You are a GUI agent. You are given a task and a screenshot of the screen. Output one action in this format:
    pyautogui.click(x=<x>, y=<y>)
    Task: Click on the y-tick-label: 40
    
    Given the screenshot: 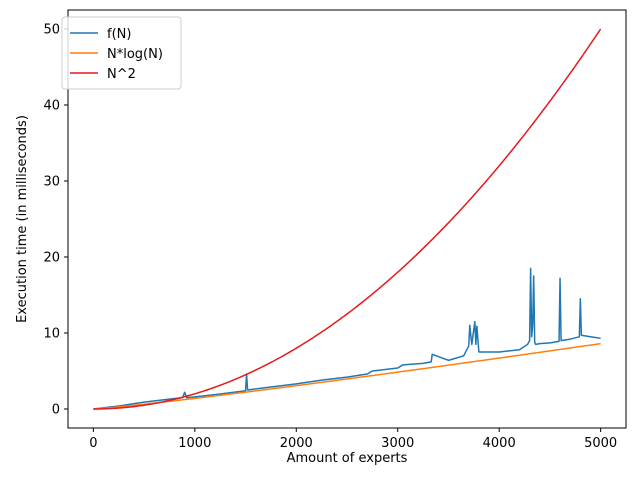 What is the action you would take?
    pyautogui.click(x=51, y=106)
    